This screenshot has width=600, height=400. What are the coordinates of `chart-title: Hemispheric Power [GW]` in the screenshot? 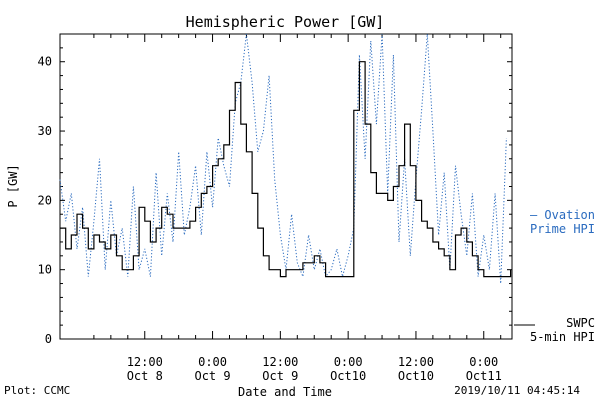 It's located at (285, 22).